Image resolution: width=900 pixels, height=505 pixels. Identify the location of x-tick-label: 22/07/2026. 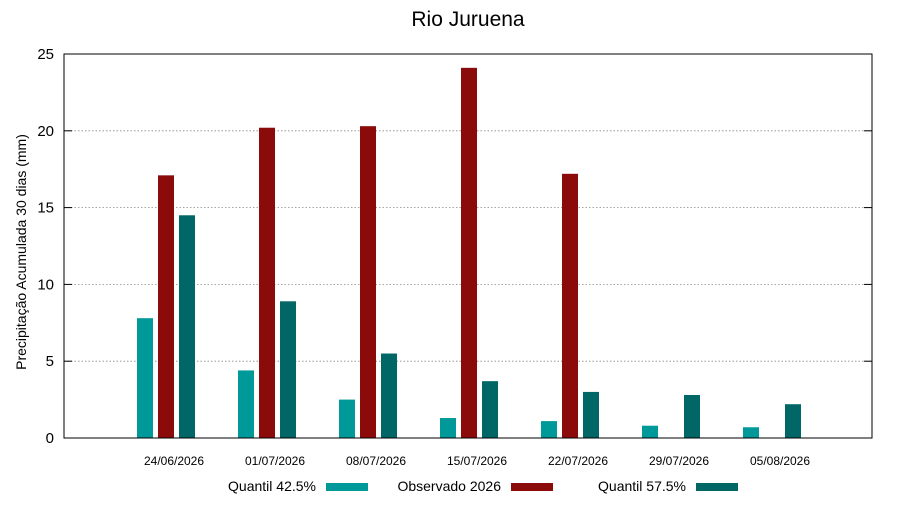
(578, 461).